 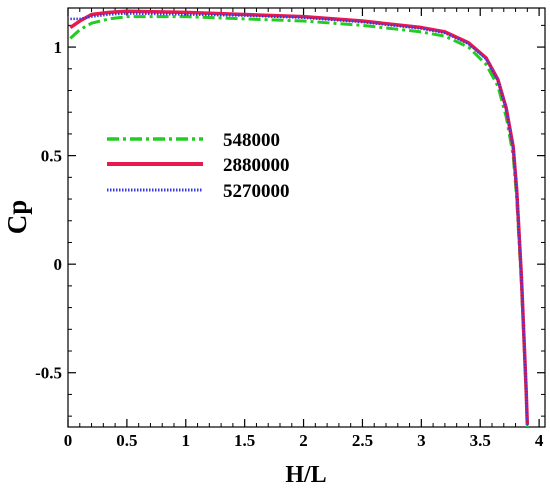 I want to click on x-tick-label: 4, so click(x=539, y=440).